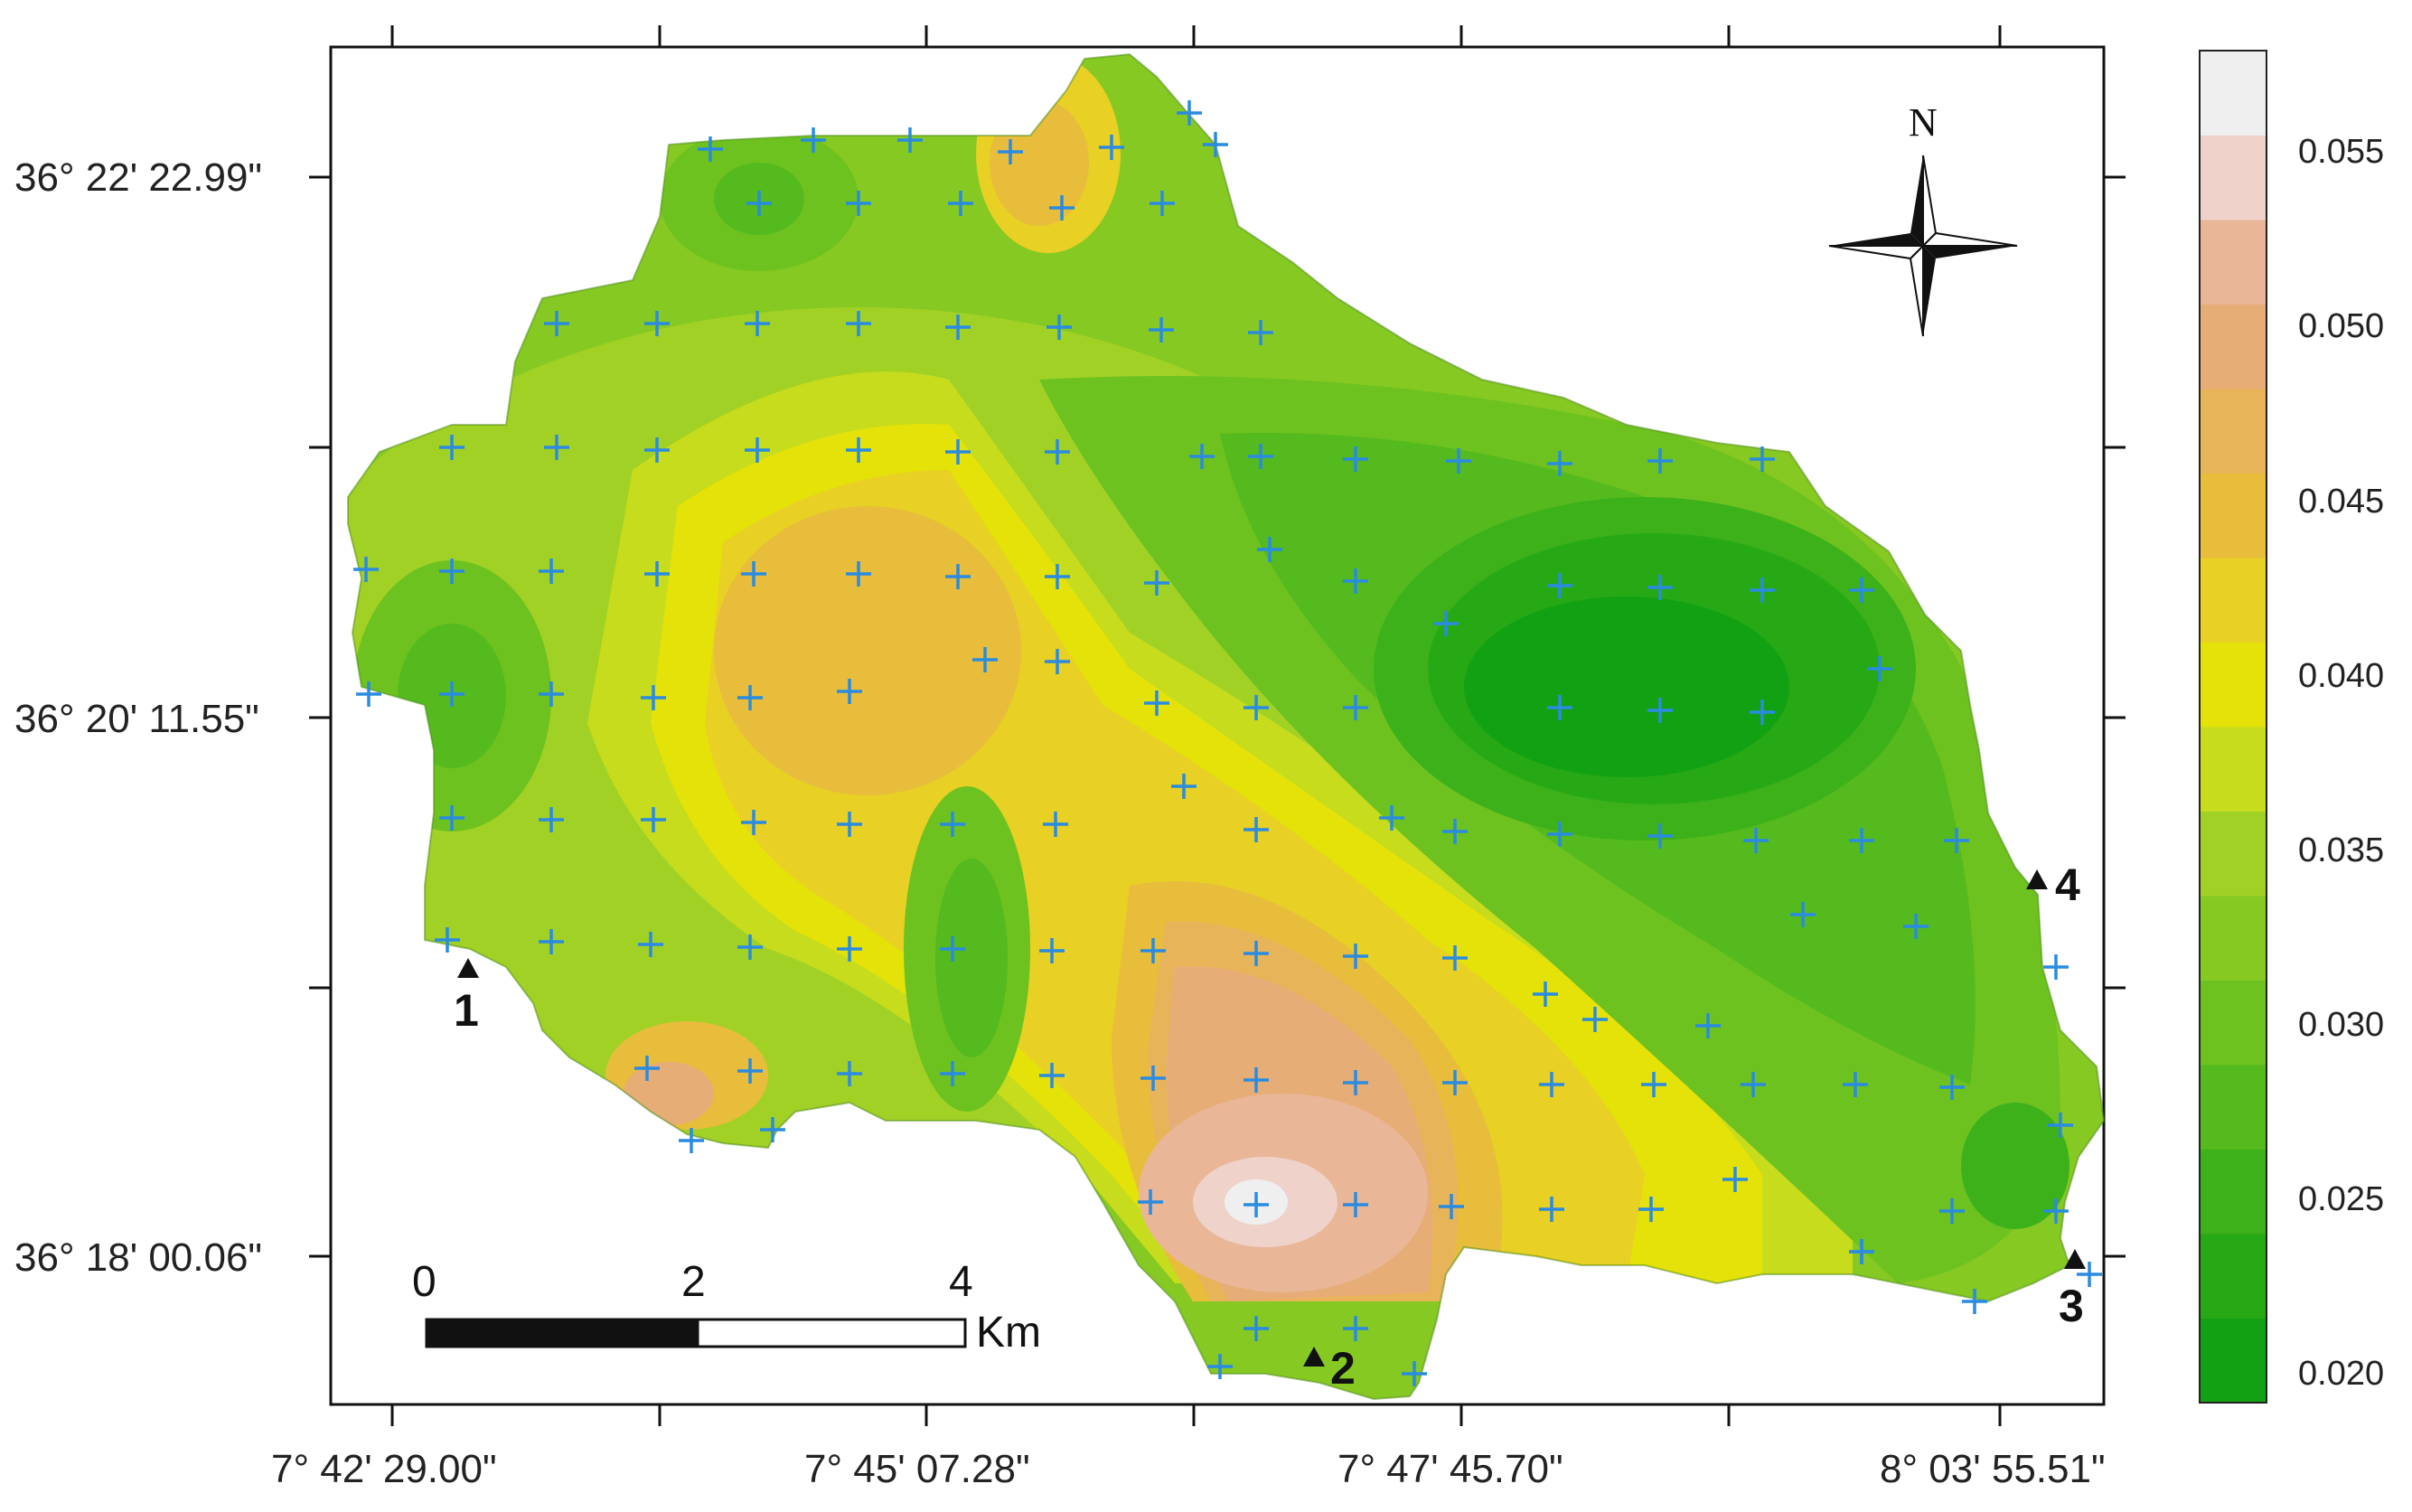 Image resolution: width=2412 pixels, height=1512 pixels. I want to click on legend-frame, so click(2233, 727).